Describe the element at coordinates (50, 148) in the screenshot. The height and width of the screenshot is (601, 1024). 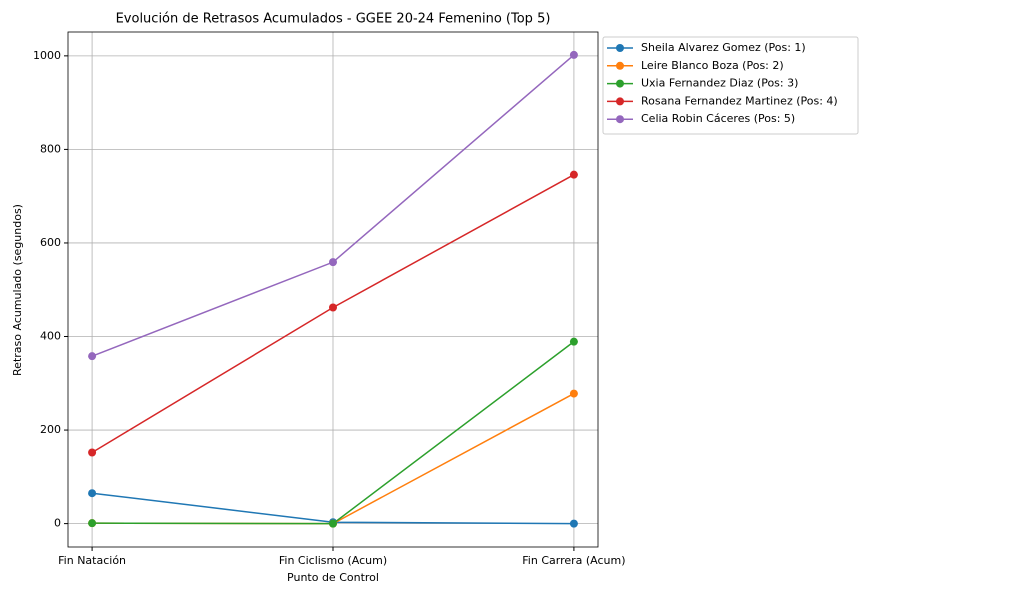
I see `y-tick-label: 800` at that location.